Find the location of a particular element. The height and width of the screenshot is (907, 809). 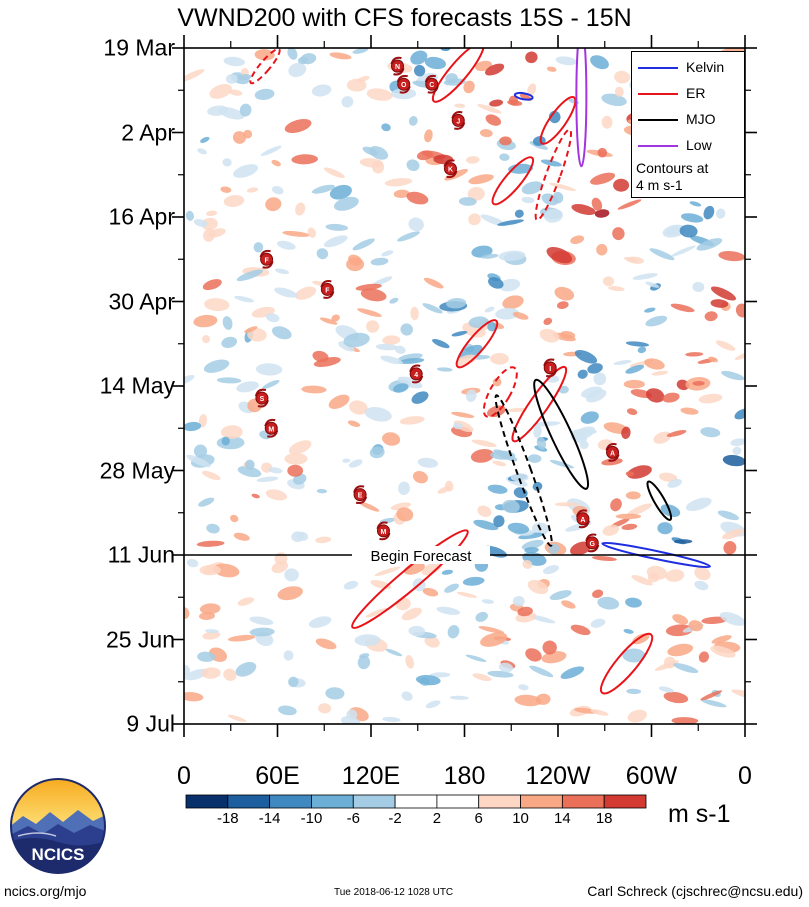

site-link: ncics.org/mjo is located at coordinates (45, 891).